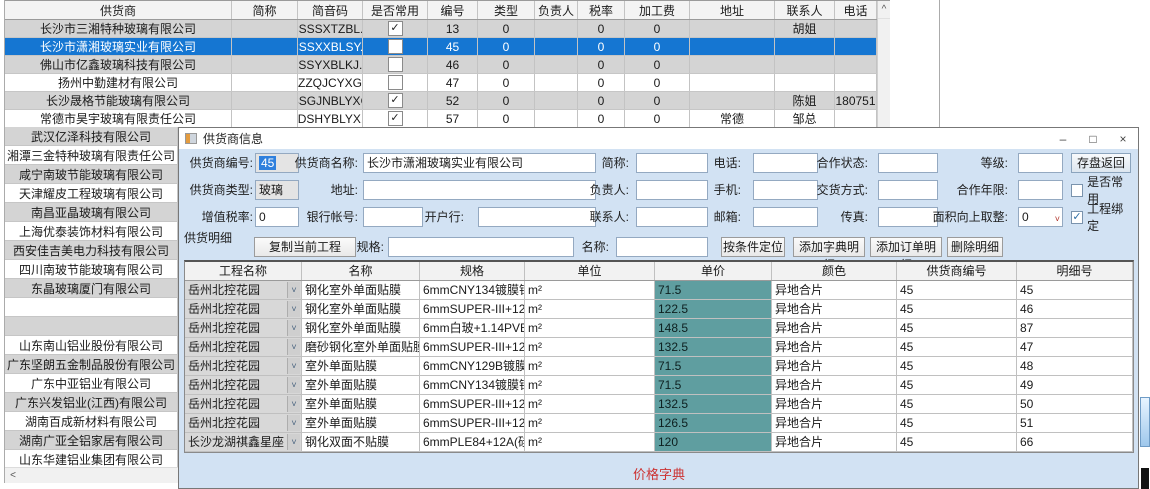  Describe the element at coordinates (91, 174) in the screenshot. I see `list-item: 咸宁南玻节能玻璃有限公司` at that location.